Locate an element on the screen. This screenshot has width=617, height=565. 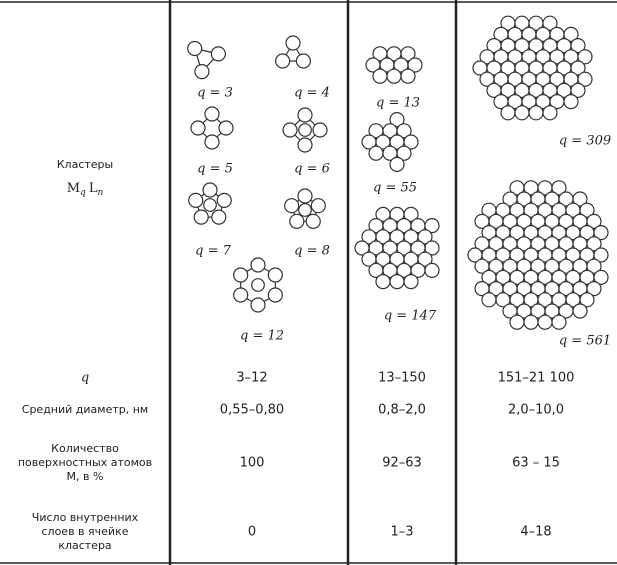
formula: Mq Ln is located at coordinates (85, 189).